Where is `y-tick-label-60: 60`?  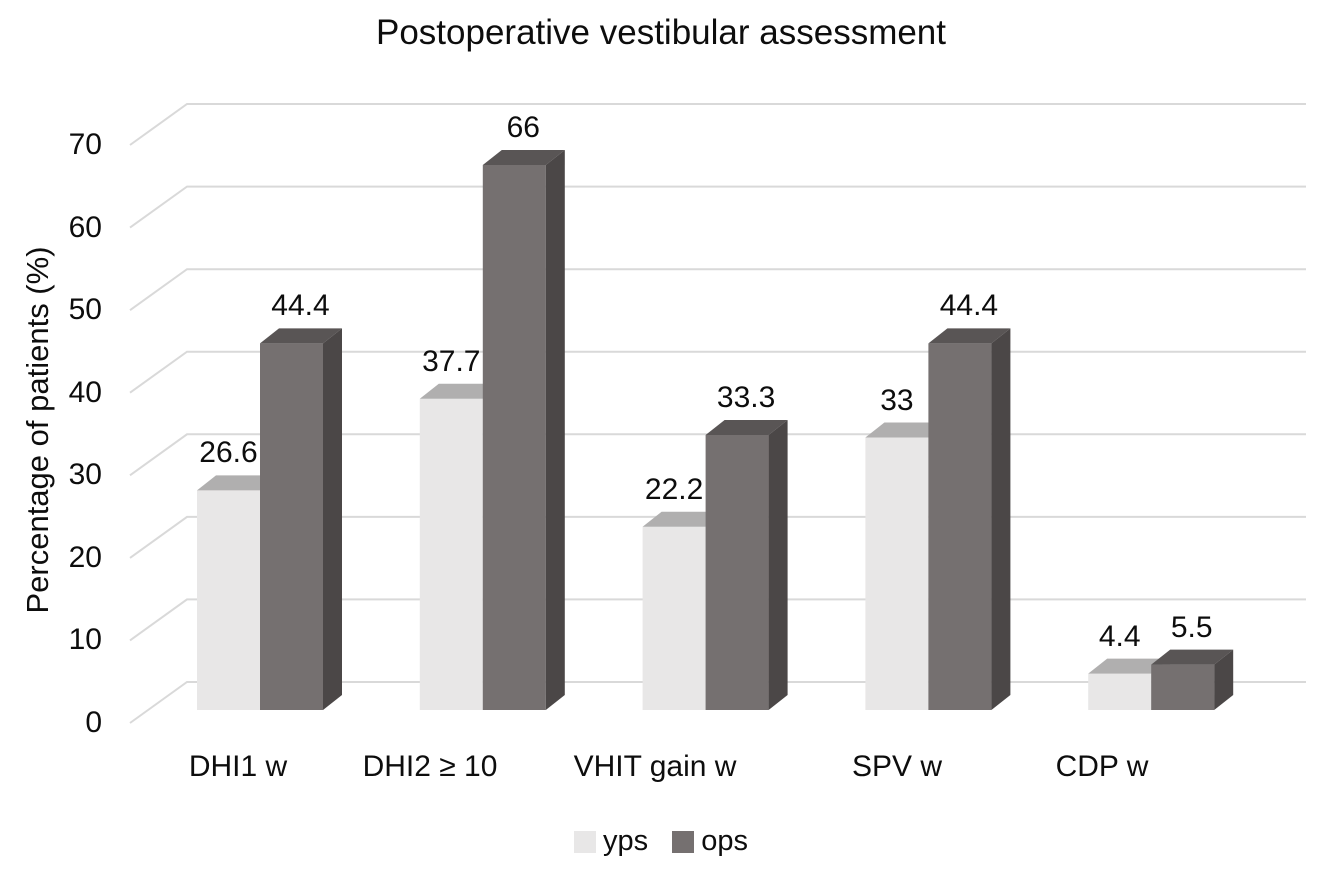 y-tick-label-60: 60 is located at coordinates (85, 227).